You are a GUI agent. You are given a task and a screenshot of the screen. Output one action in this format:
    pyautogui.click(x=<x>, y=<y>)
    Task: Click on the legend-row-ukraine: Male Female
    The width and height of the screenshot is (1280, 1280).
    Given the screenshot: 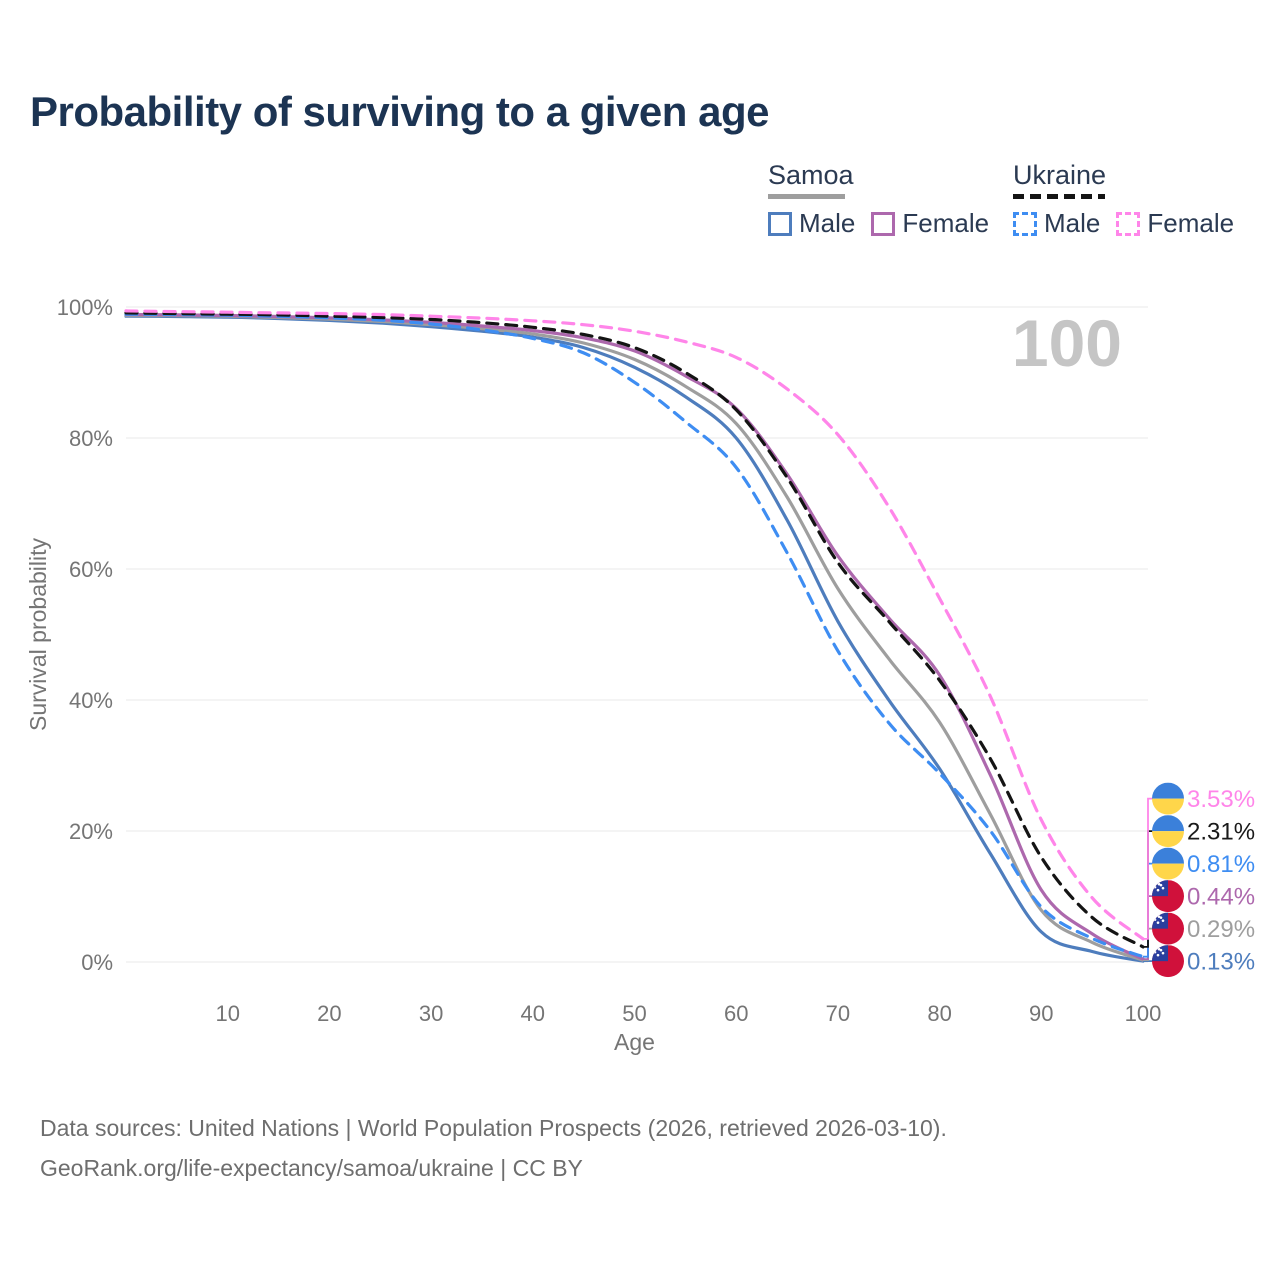 What is the action you would take?
    pyautogui.click(x=1123, y=223)
    